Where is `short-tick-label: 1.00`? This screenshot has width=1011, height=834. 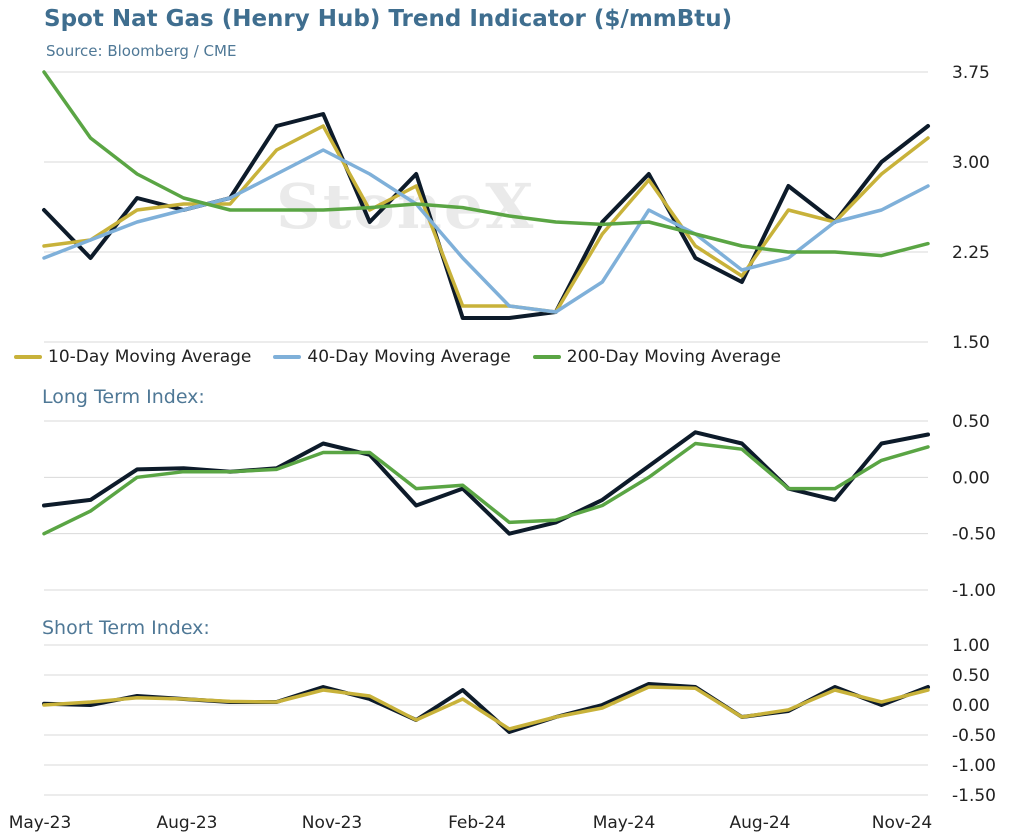
short-tick-label: 1.00 is located at coordinates (971, 646).